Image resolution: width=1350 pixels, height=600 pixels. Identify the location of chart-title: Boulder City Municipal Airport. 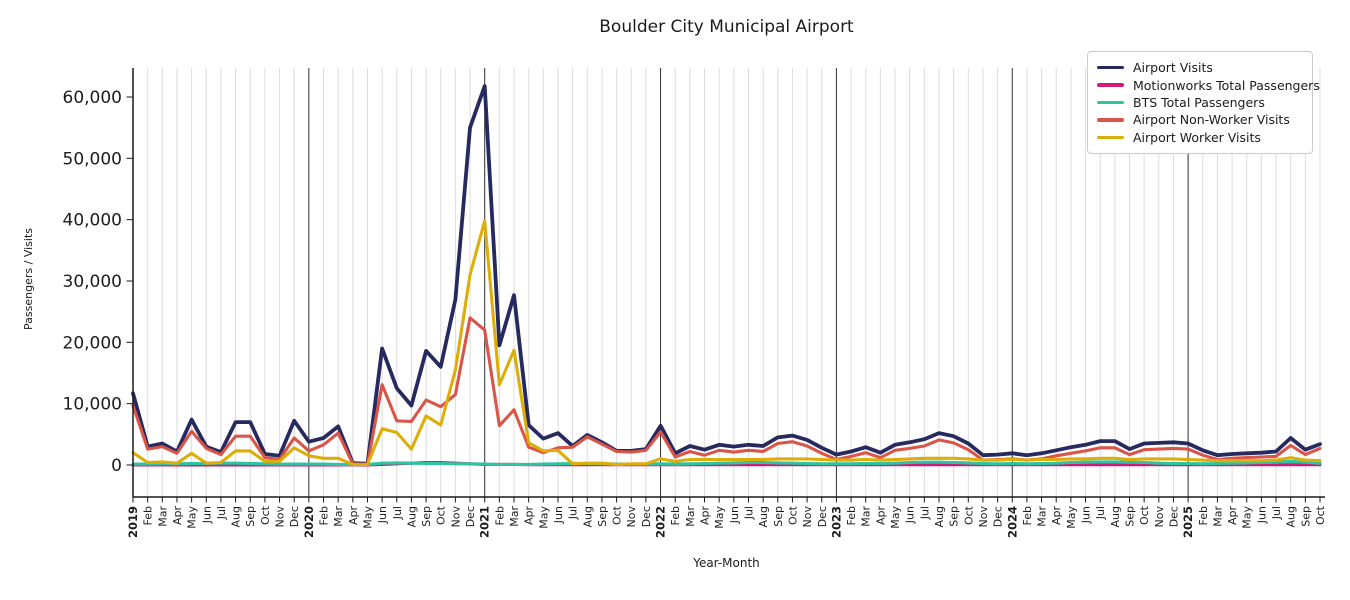
(726, 27).